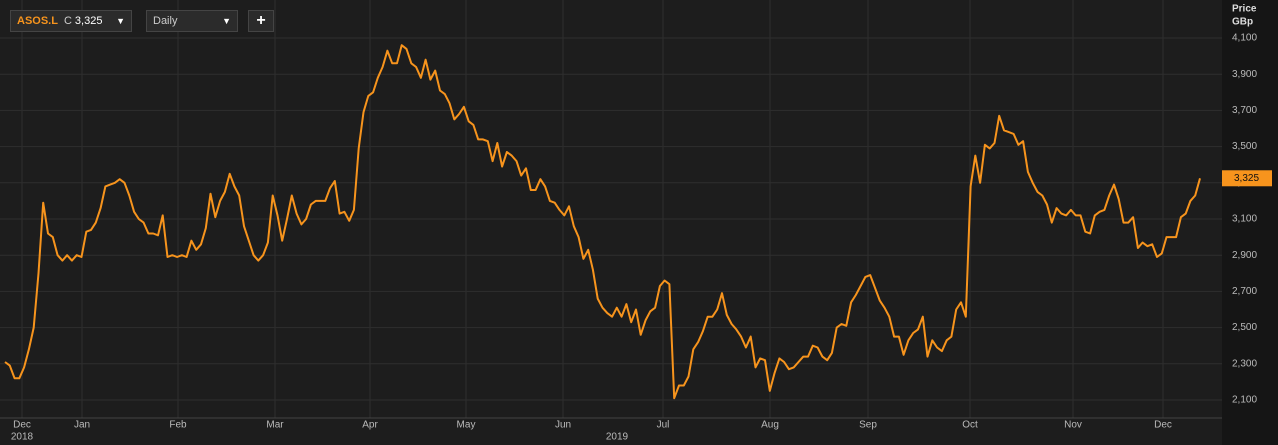 The image size is (1278, 445). I want to click on x-tick-label: May, so click(466, 425).